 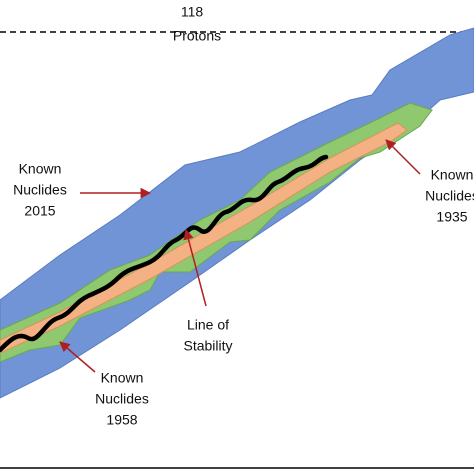 What do you see at coordinates (451, 217) in the screenshot?
I see `label-line: 1935` at bounding box center [451, 217].